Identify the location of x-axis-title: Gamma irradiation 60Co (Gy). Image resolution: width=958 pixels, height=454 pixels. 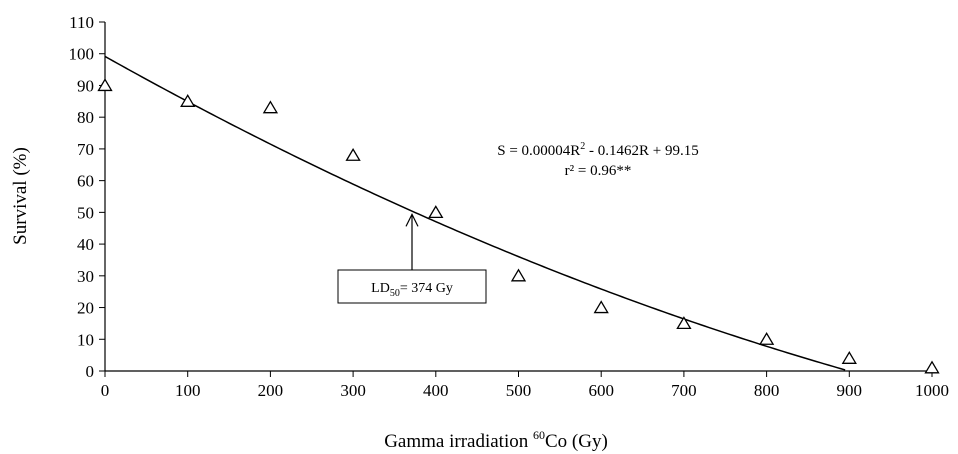
(496, 440).